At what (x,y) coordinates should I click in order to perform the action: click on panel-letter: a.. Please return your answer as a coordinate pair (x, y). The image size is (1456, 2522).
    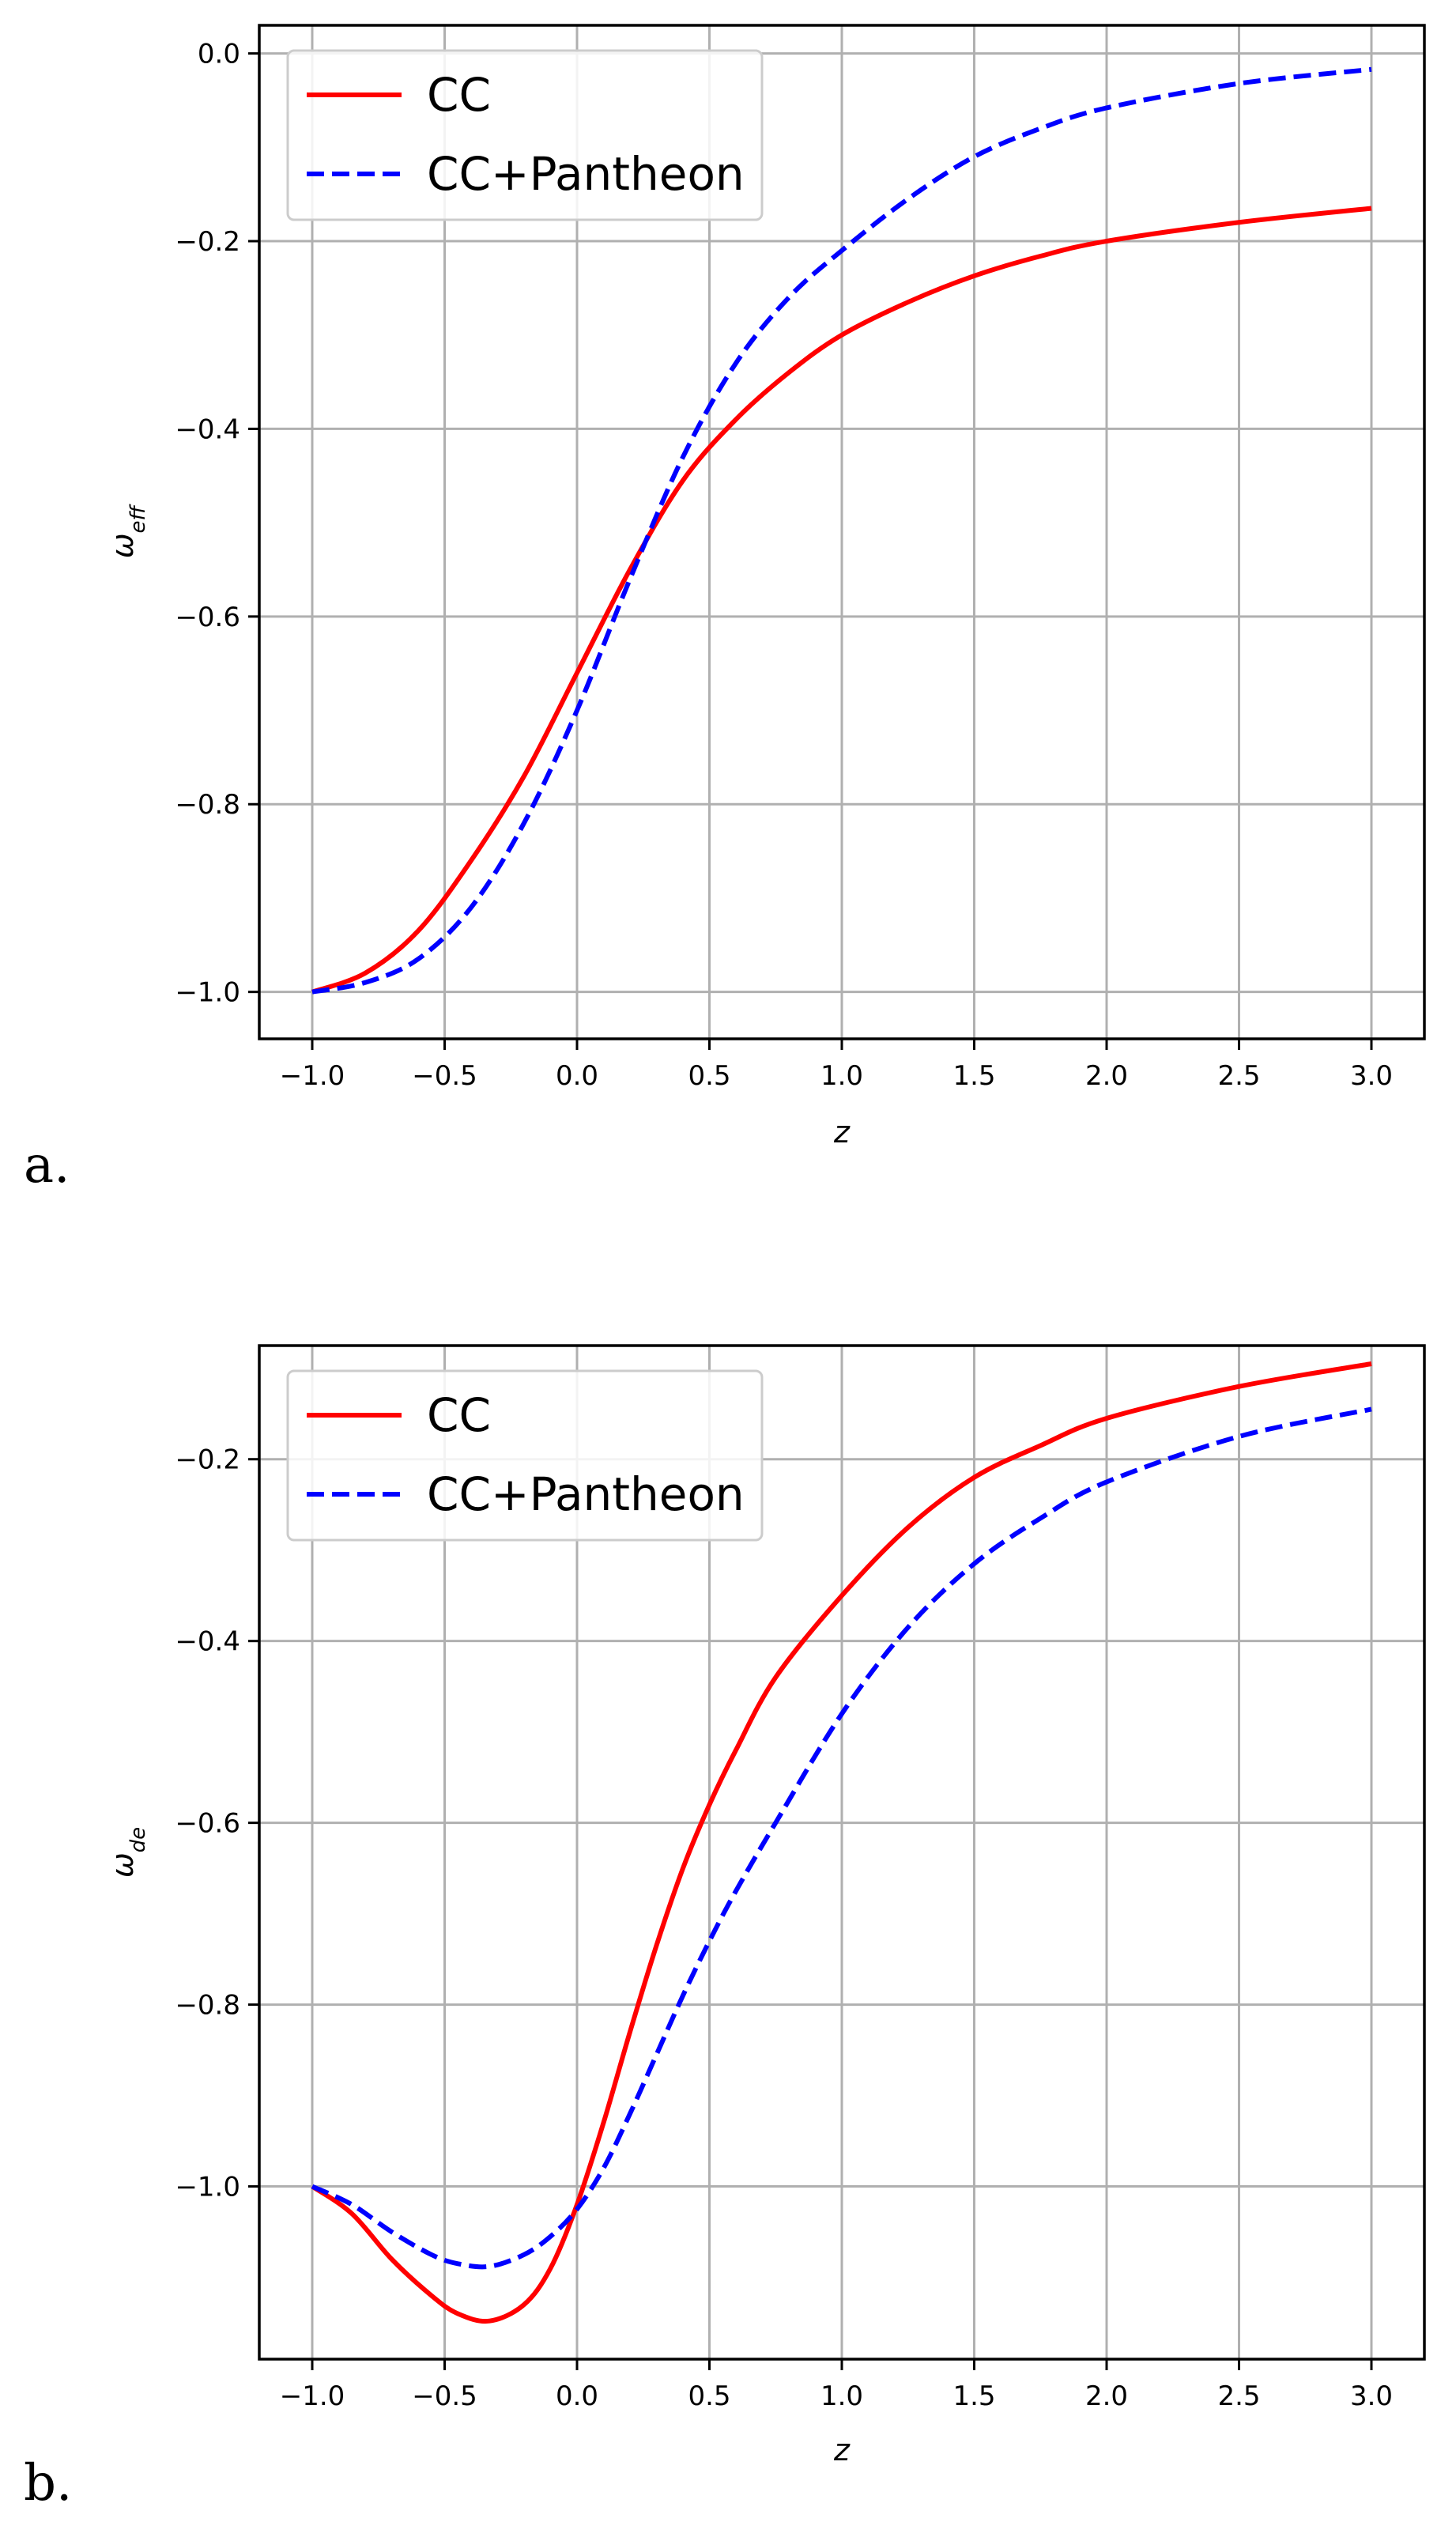
    Looking at the image, I should click on (47, 1165).